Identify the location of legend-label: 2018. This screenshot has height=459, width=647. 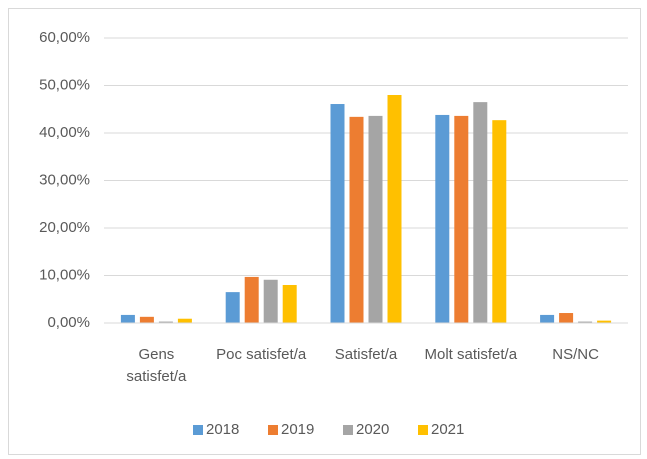
(222, 429).